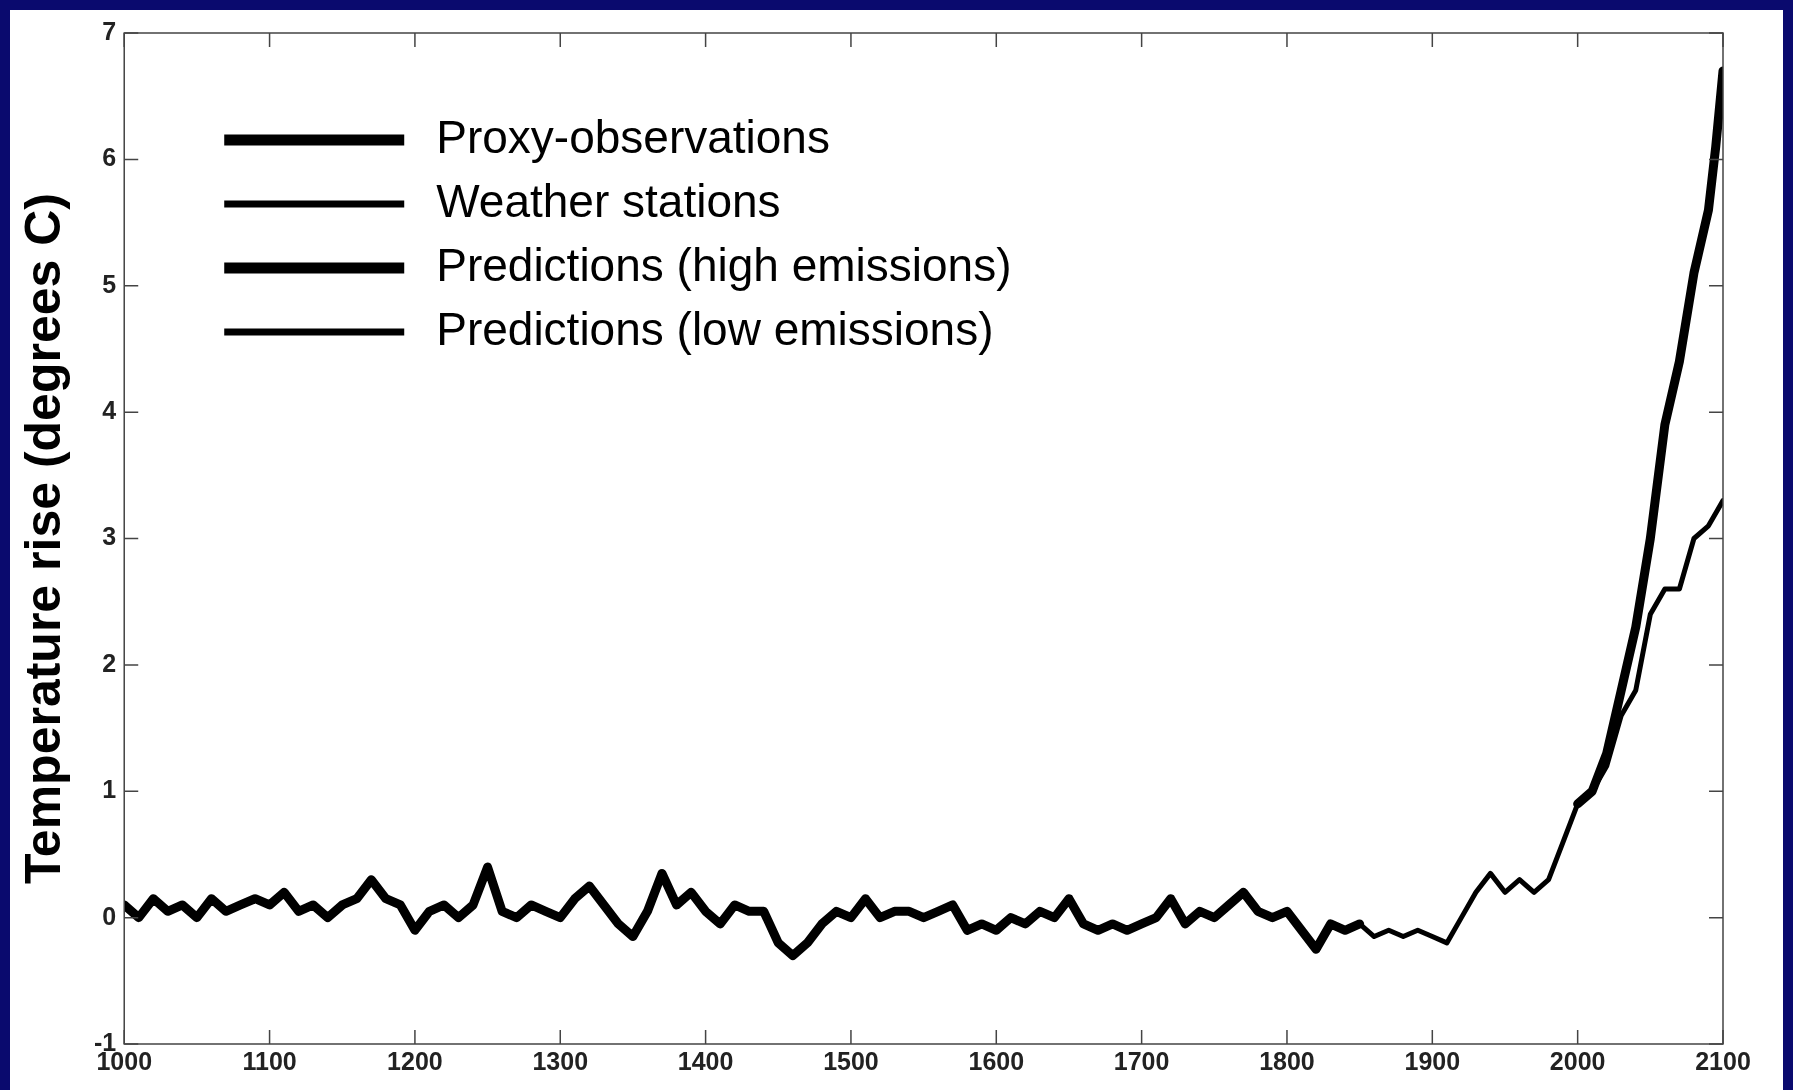 The image size is (1793, 1090). I want to click on y-axis-title: Temperature rise (degrees C), so click(42, 538).